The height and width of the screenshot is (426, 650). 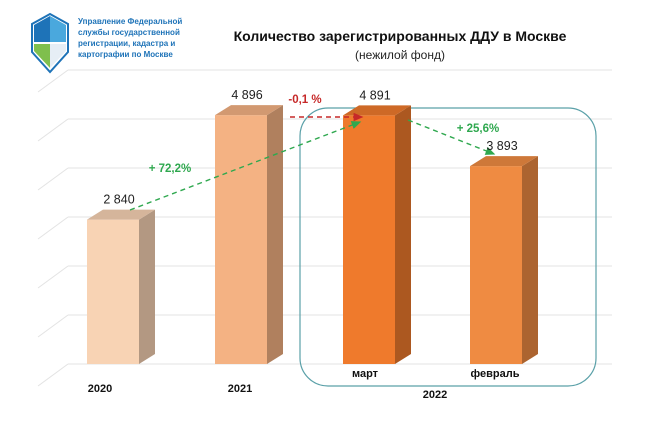 I want to click on value-label: 2 840, so click(x=118, y=200).